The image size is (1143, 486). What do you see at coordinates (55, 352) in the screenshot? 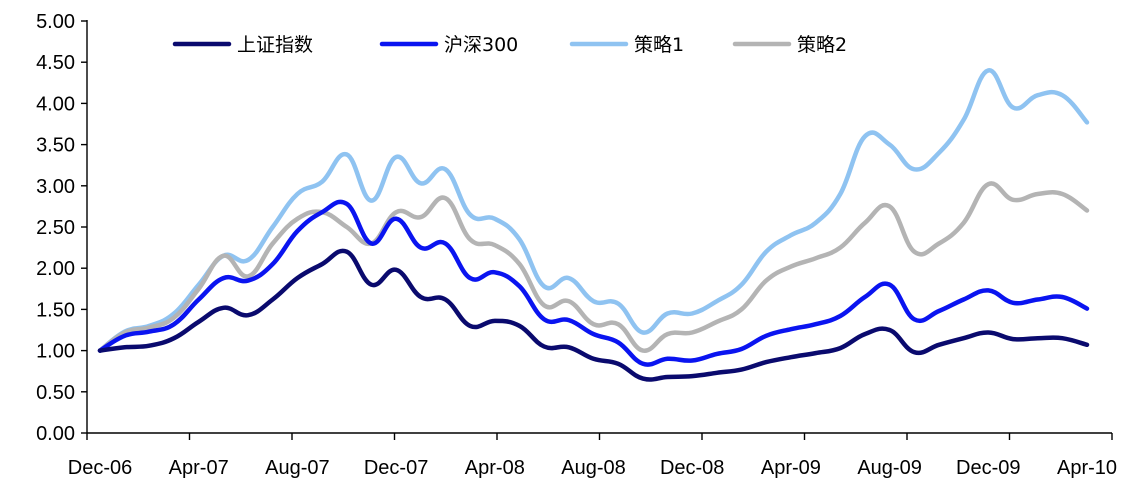
I see `y-tick-label: 1.00` at bounding box center [55, 352].